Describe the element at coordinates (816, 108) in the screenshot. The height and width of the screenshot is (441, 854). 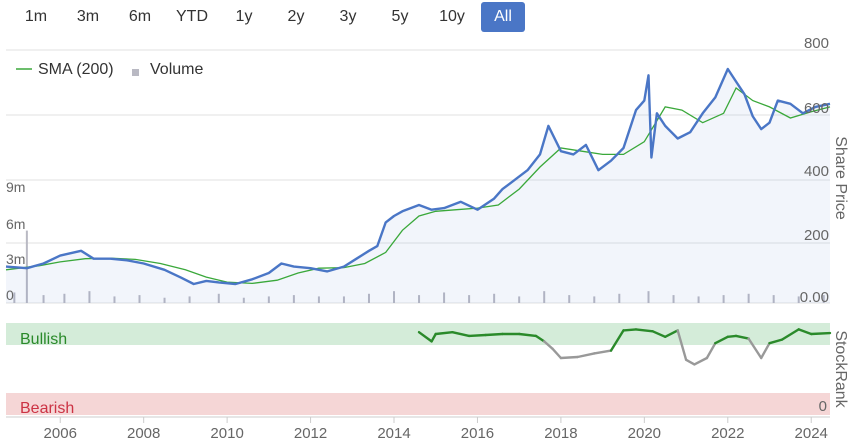
I see `y-tick-600: 600` at that location.